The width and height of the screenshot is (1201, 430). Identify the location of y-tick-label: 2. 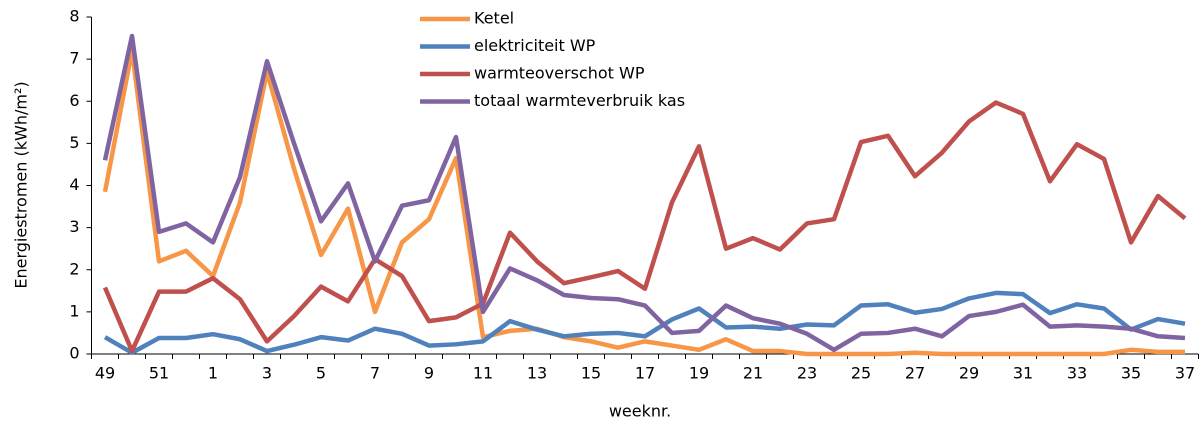
(74, 268).